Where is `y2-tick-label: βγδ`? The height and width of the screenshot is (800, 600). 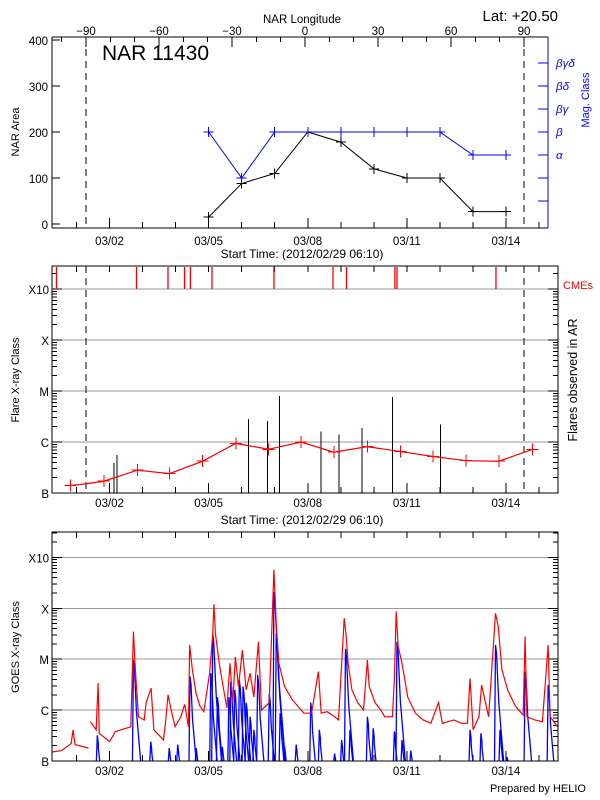
y2-tick-label: βγδ is located at coordinates (565, 64).